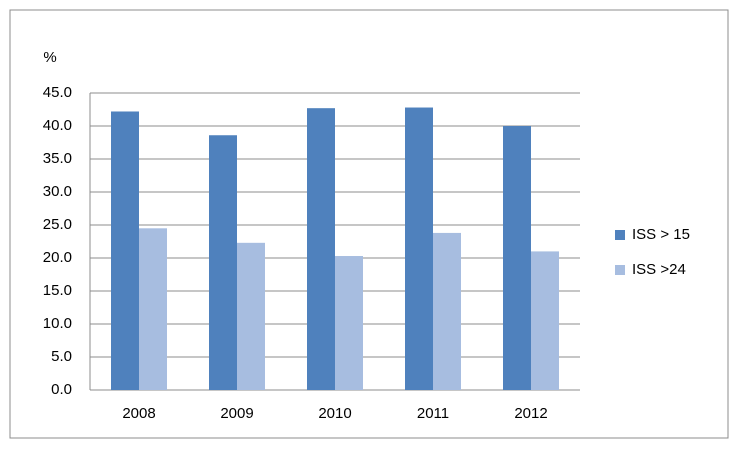  I want to click on y-tick-label: 25.0, so click(57, 224).